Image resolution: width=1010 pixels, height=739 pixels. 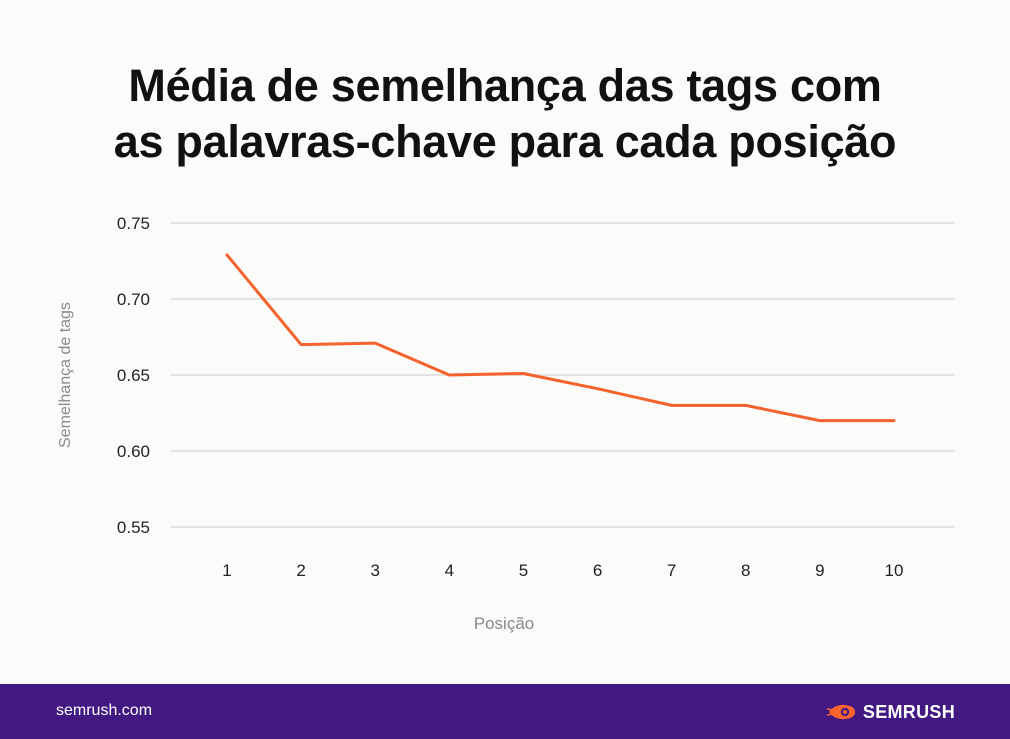 I want to click on x-tick-label: 4, so click(x=449, y=570).